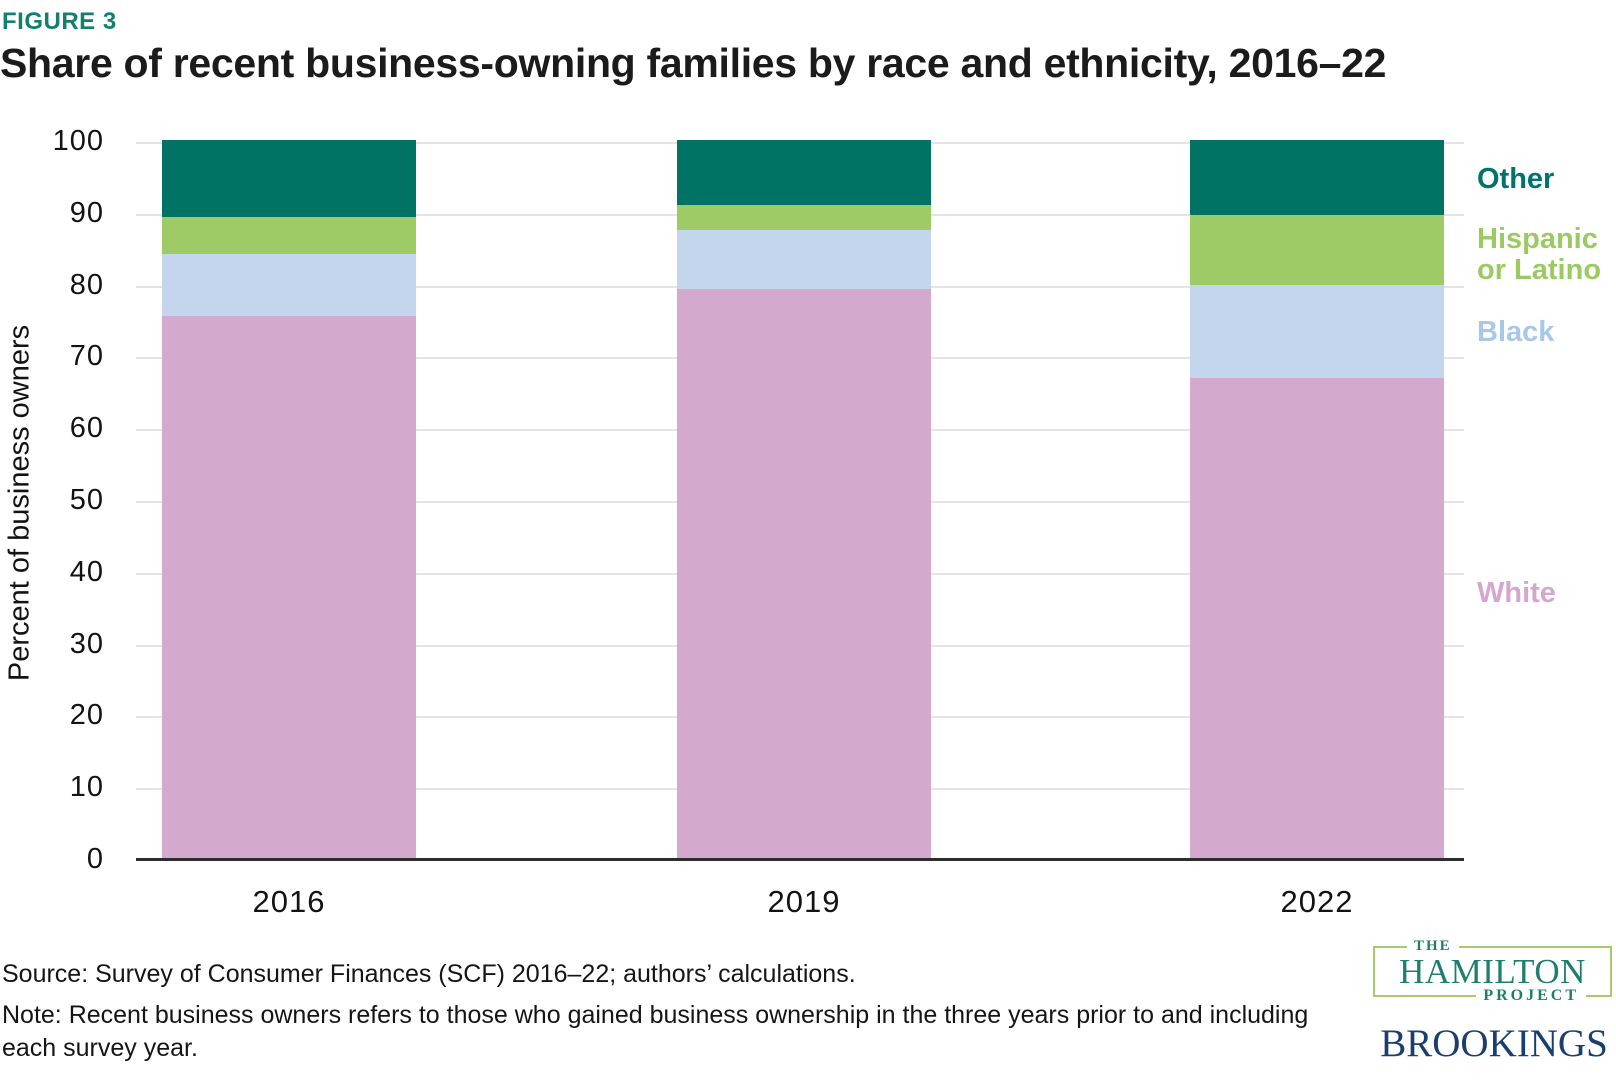  I want to click on brookings-logo: BROOKINGS, so click(1494, 1043).